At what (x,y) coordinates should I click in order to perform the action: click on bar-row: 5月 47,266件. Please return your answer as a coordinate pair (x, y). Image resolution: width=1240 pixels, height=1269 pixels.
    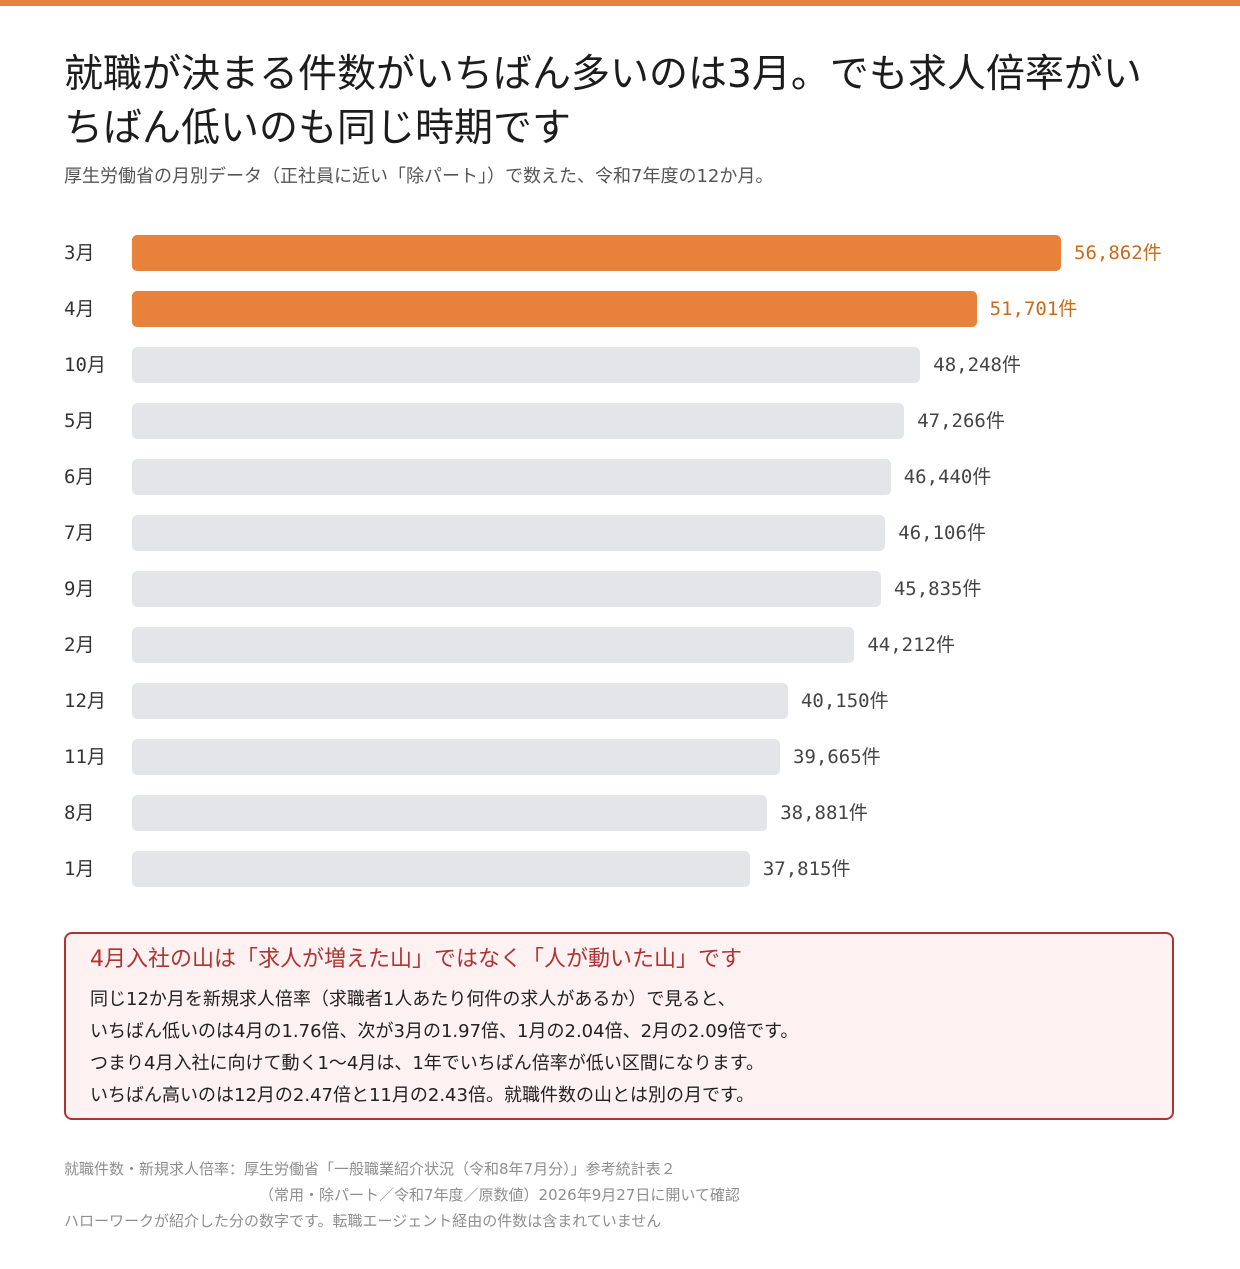
    Looking at the image, I should click on (620, 421).